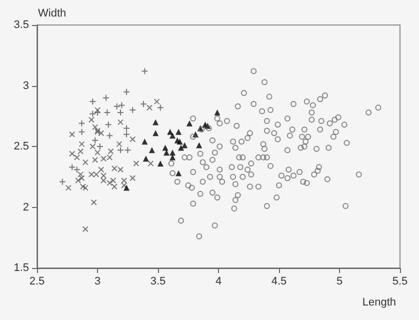 This screenshot has height=320, width=419. What do you see at coordinates (25, 86) in the screenshot?
I see `y-tick-label: 3` at bounding box center [25, 86].